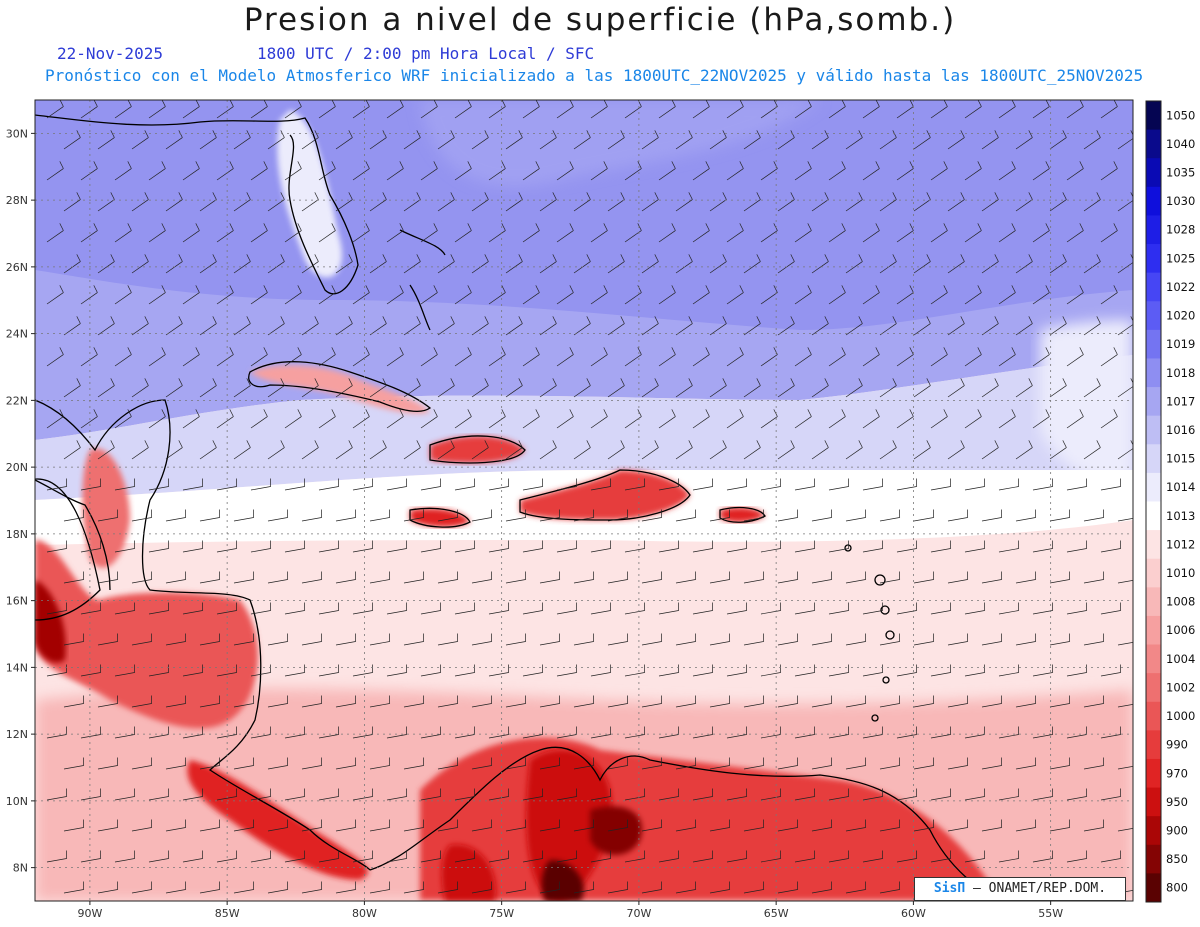 The height and width of the screenshot is (927, 1200). I want to click on valid-time: 1800 UTC / 2:00 pm Hora Local / SFC, so click(426, 53).